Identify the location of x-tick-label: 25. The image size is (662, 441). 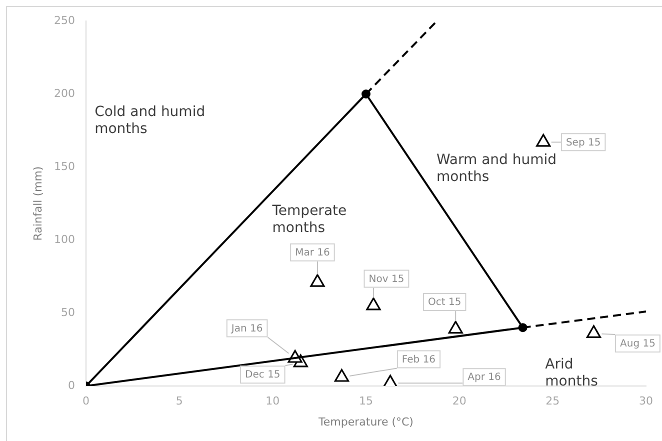
(553, 401).